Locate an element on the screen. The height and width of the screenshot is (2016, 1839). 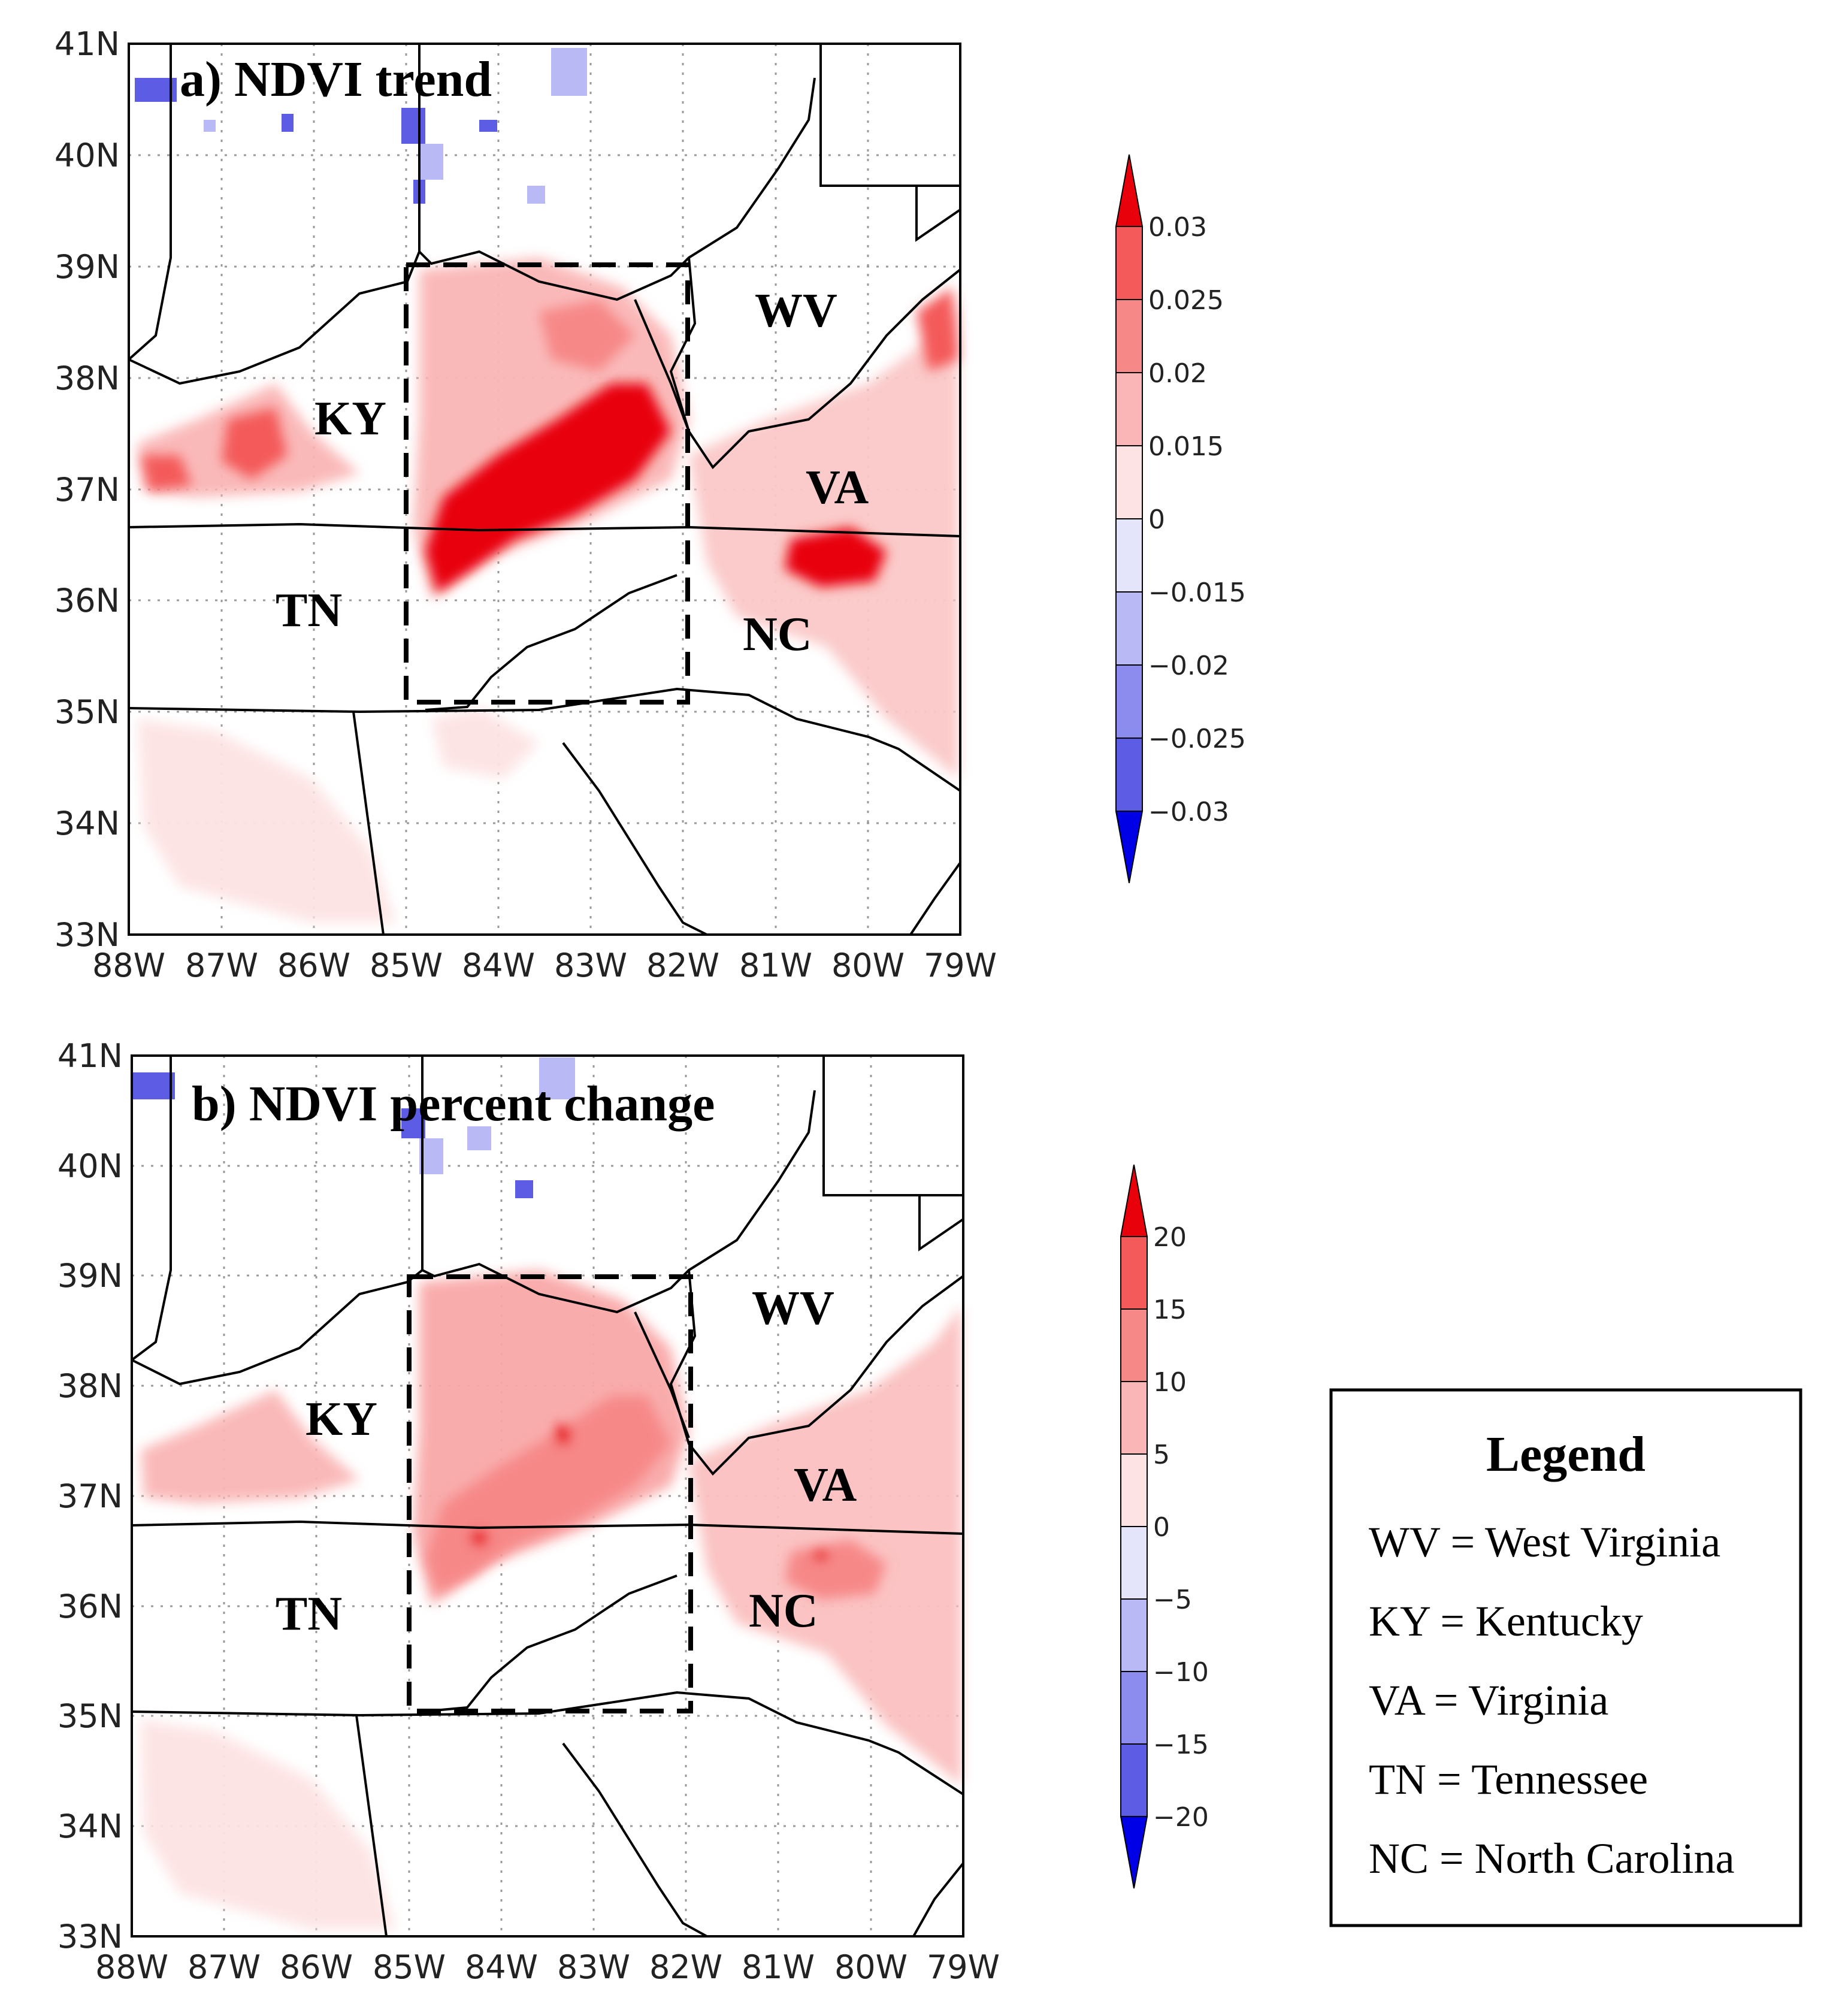
panel-a-colorbar-tick-label: 0.025 is located at coordinates (1186, 300).